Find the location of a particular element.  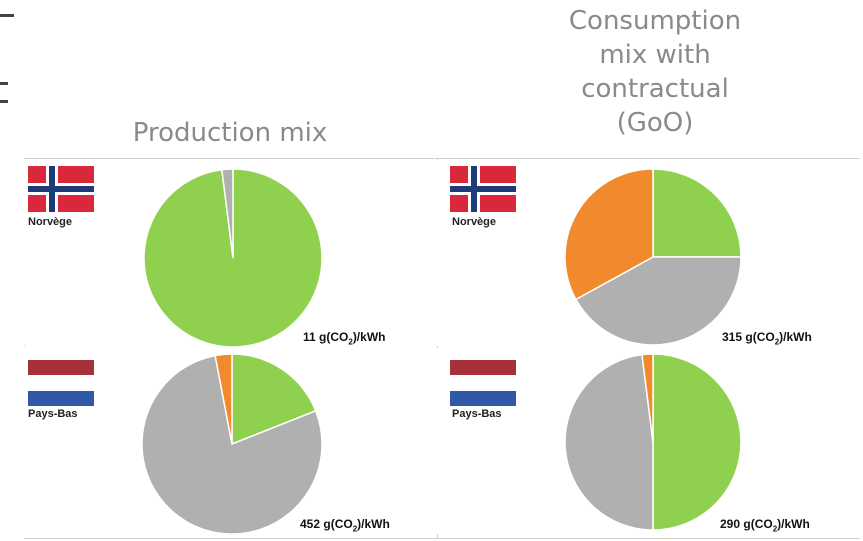

intensity-label: 290 g(CO2)/kWh is located at coordinates (765, 525).